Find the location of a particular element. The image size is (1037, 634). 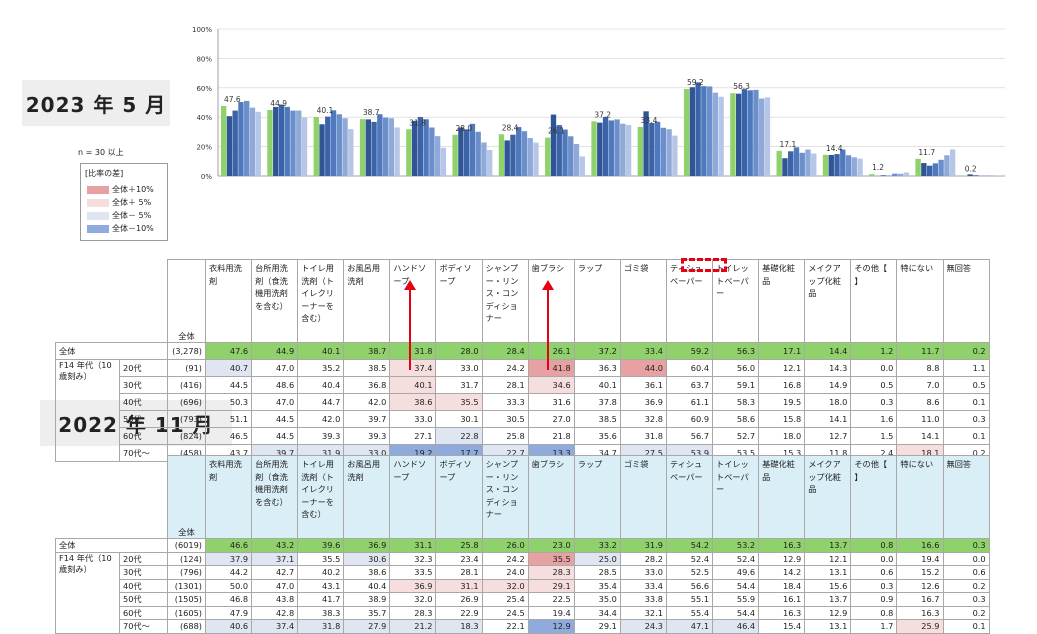

group-label: F14 年代（10歳刻み） is located at coordinates (88, 592).